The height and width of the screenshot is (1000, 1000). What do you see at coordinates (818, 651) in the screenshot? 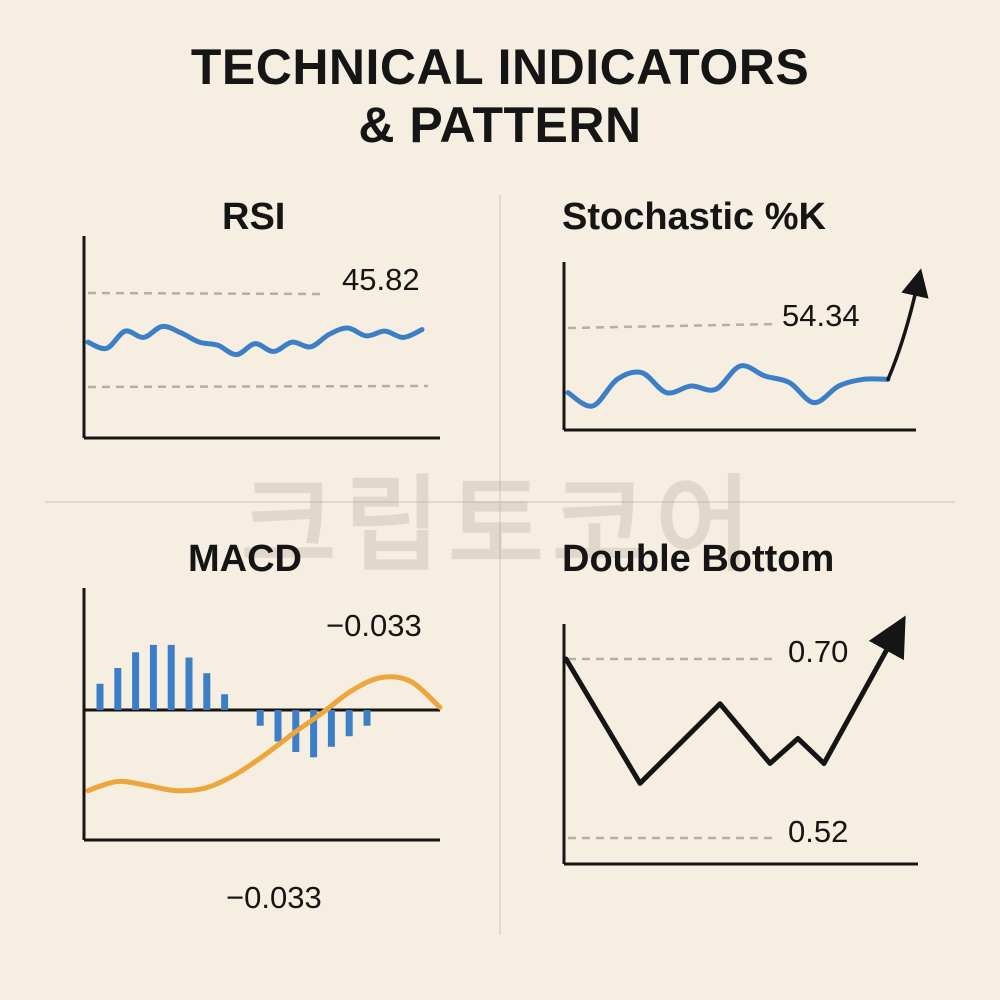
I see `double-bottom-upper-label: 0.70` at bounding box center [818, 651].